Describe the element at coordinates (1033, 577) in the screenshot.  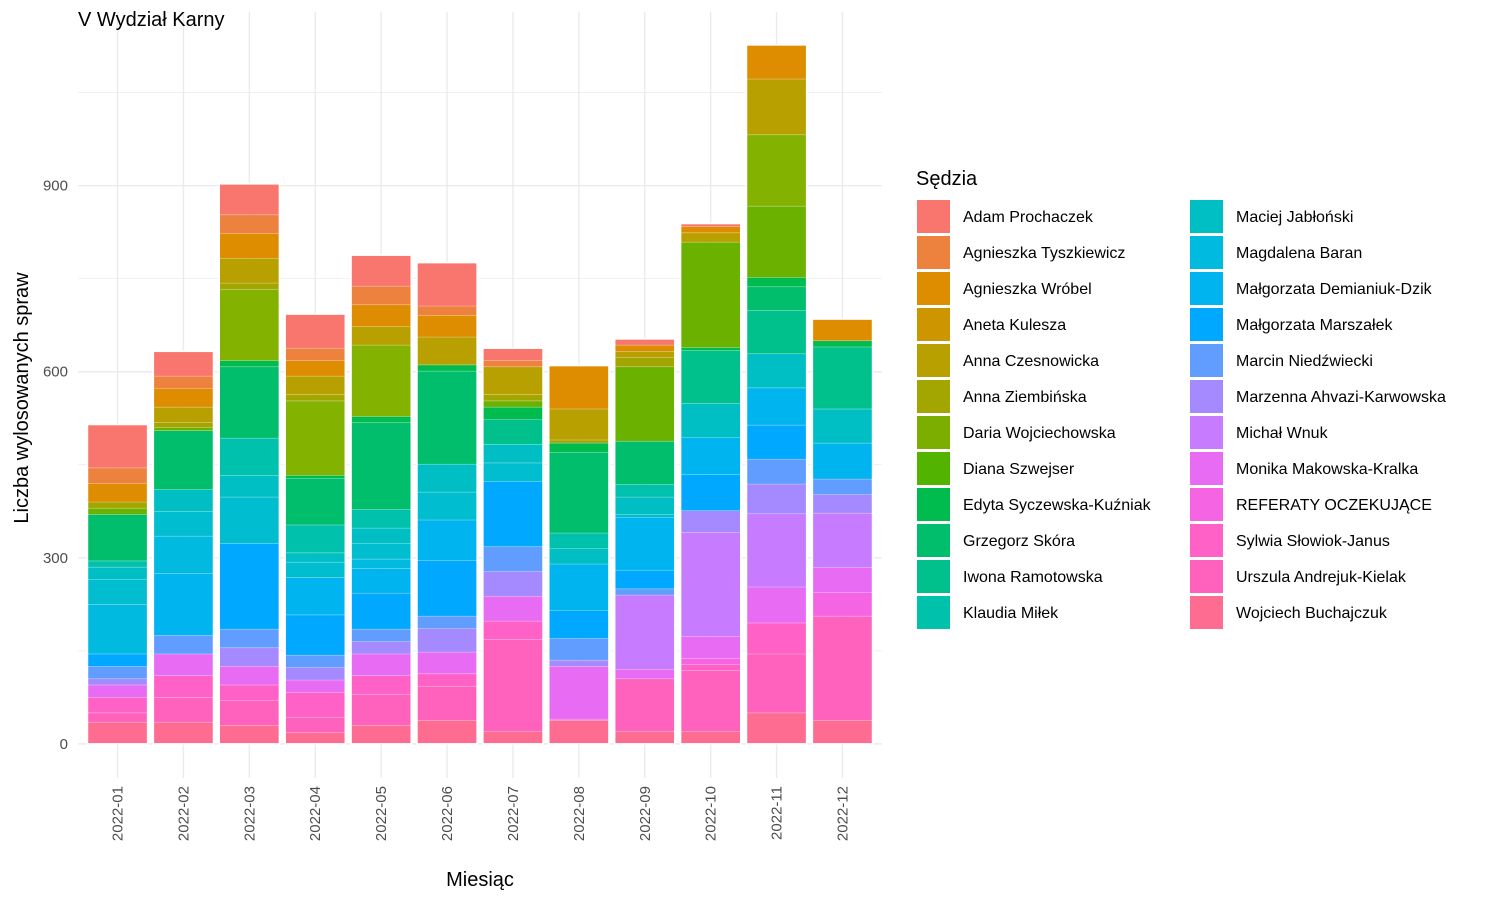
I see `legend-label: Iwona Ramotowska` at that location.